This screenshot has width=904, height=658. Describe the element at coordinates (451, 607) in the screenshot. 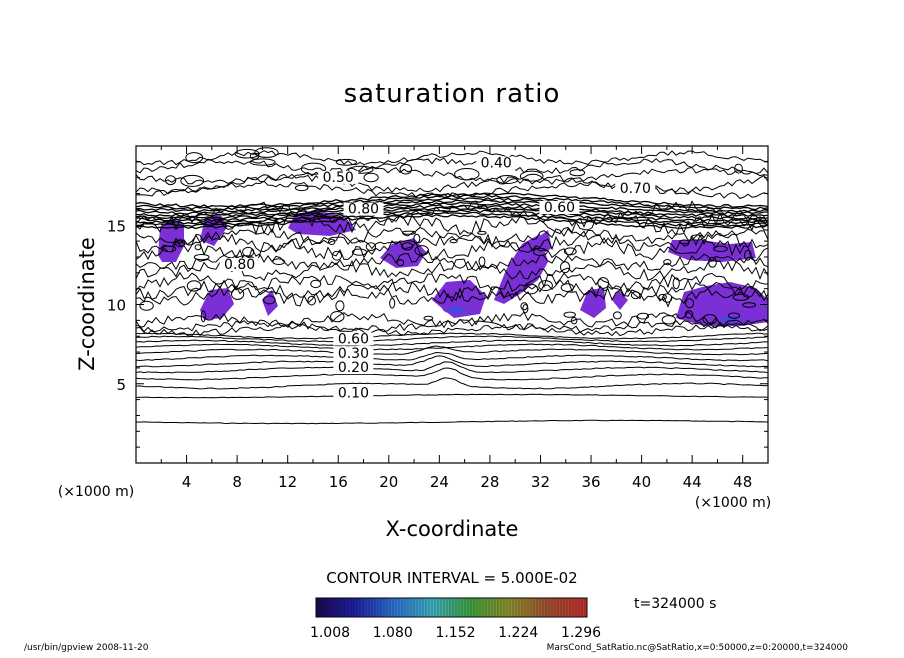

I see `colorbar` at that location.